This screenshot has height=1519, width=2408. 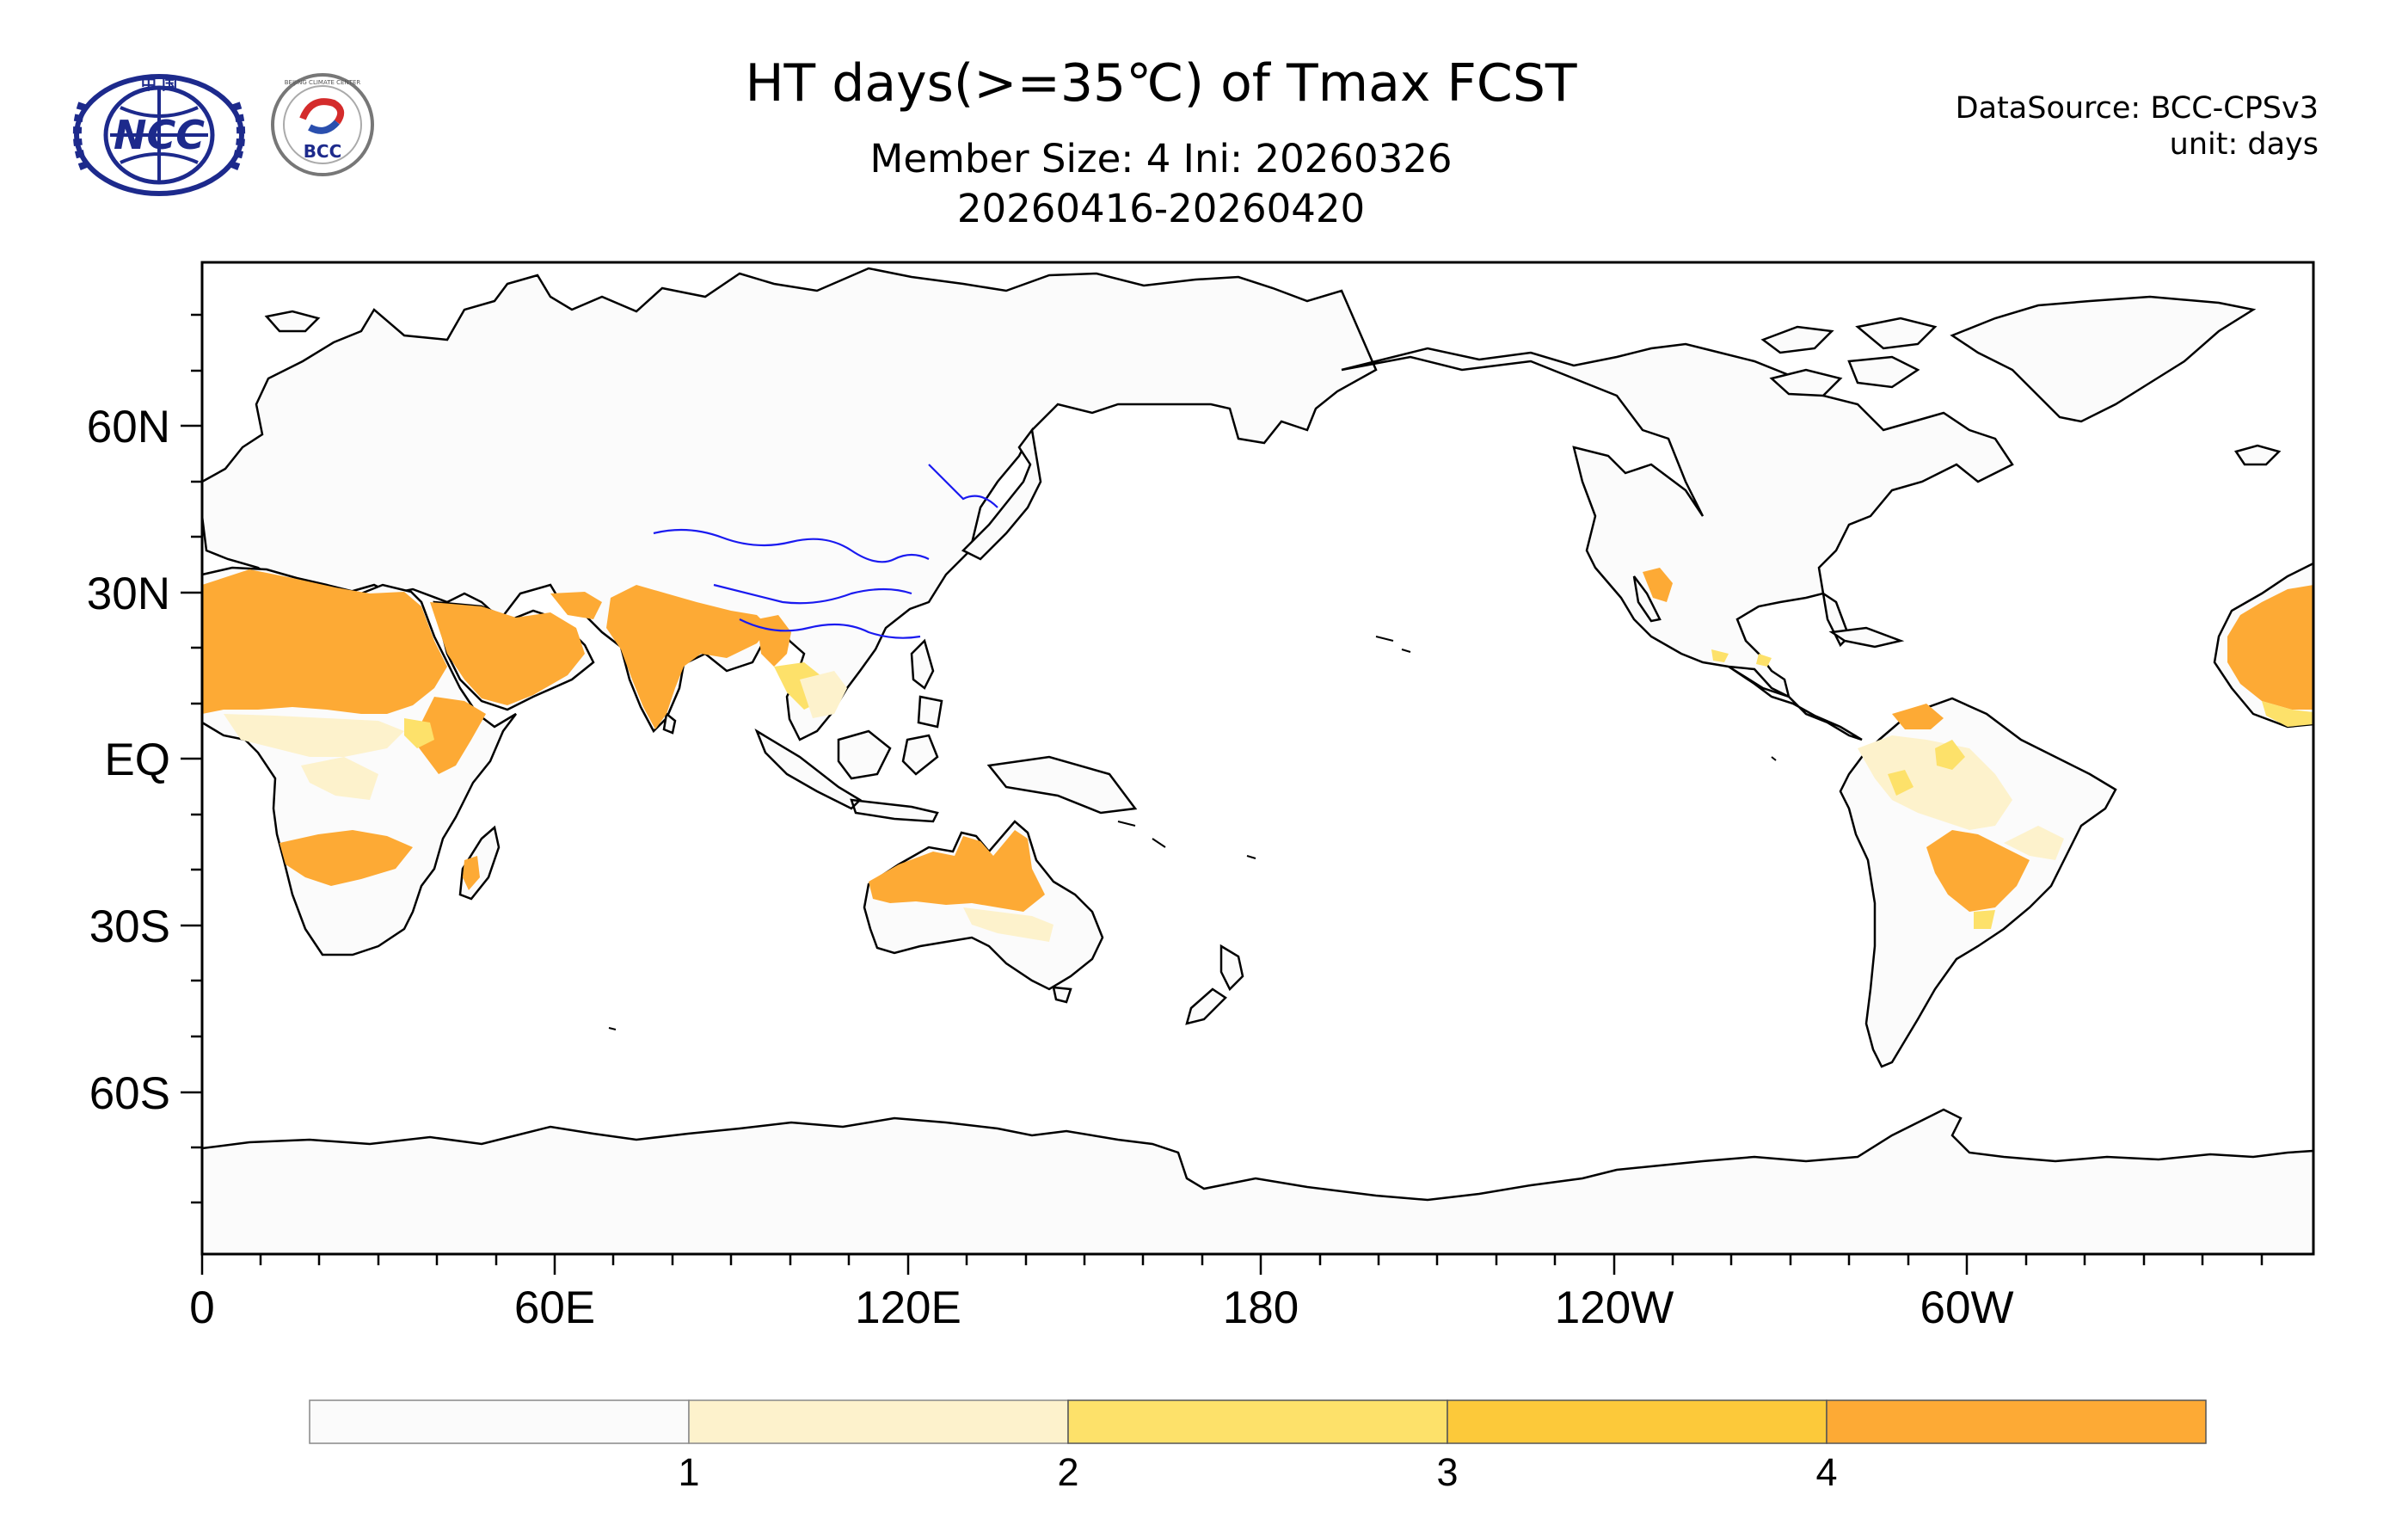 I want to click on lon-label-60e: 60E, so click(x=554, y=1307).